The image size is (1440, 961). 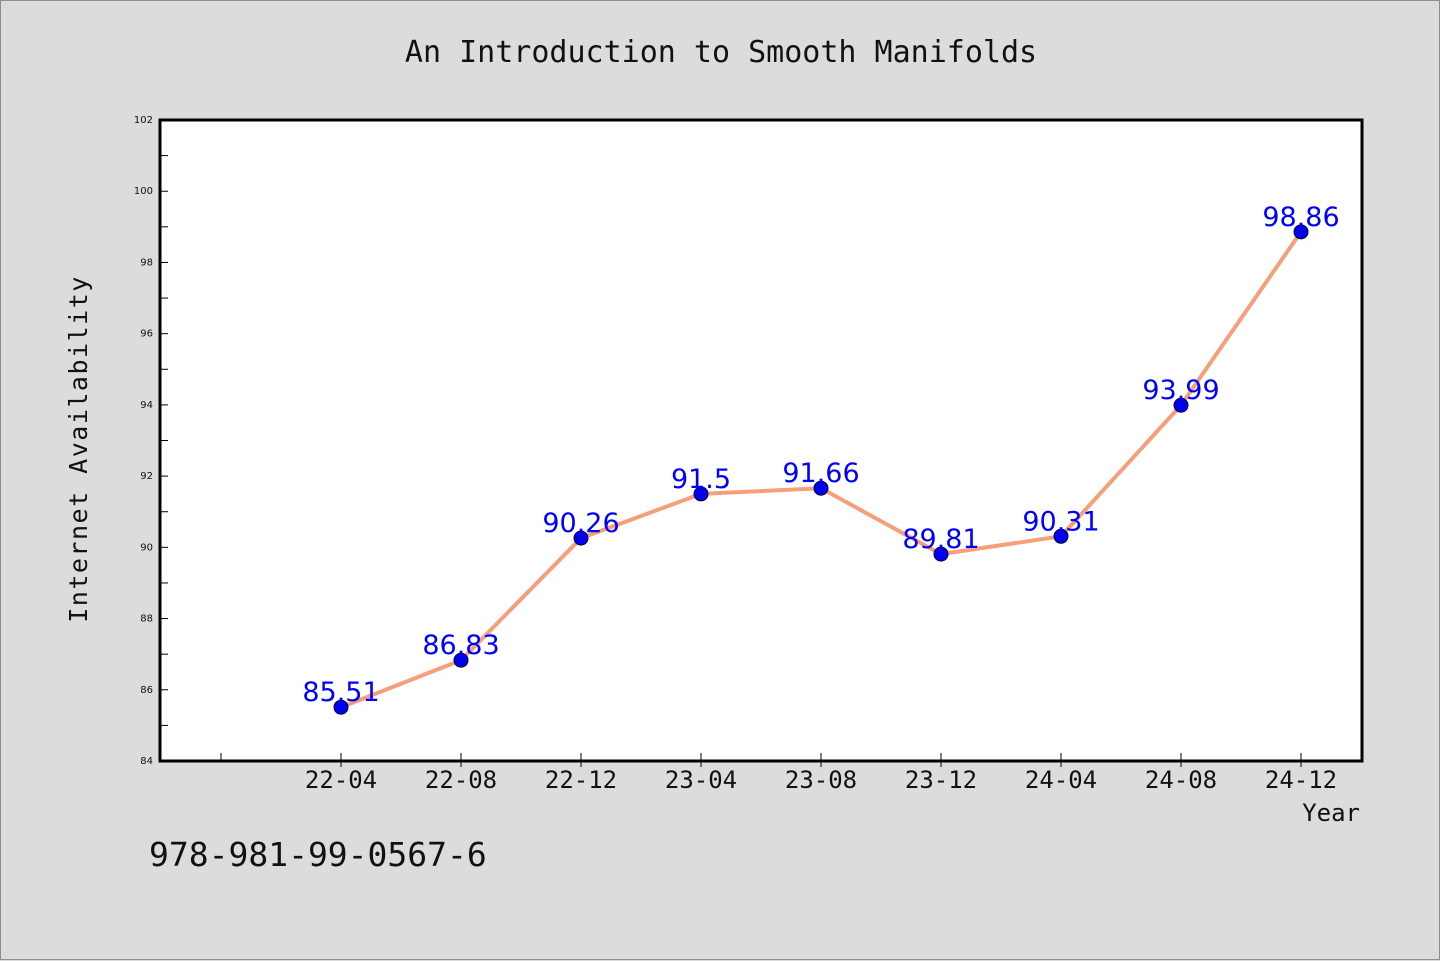 What do you see at coordinates (146, 761) in the screenshot?
I see `y-tick-label: 84` at bounding box center [146, 761].